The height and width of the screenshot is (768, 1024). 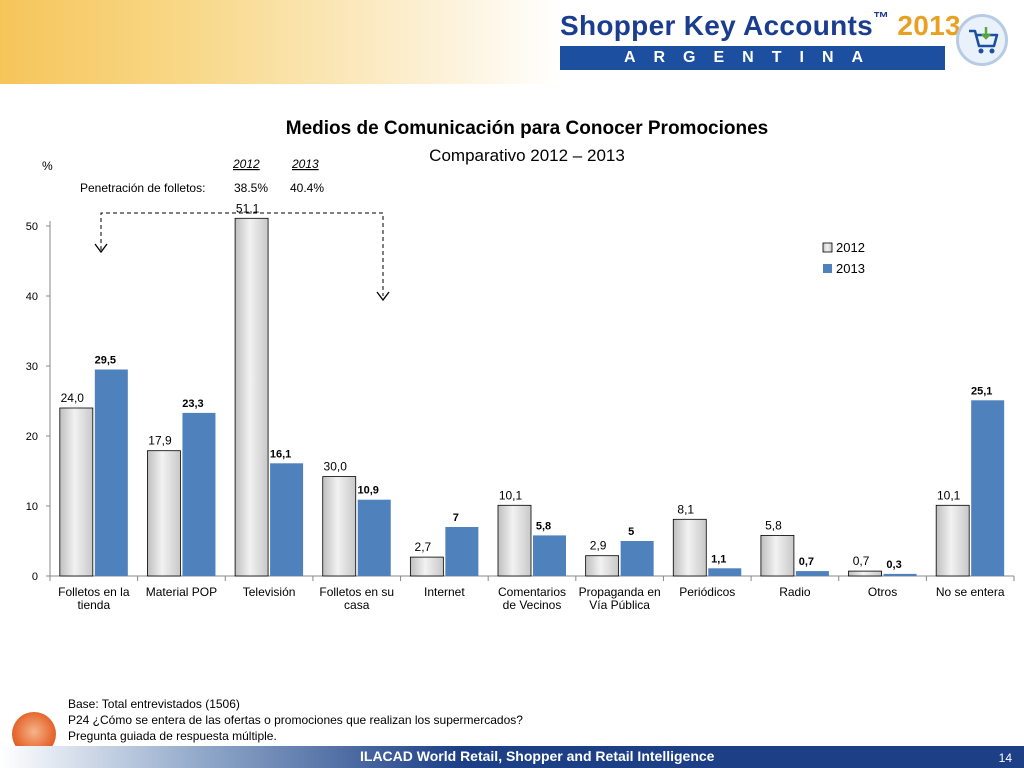 I want to click on data-label-2012: 2,7, so click(x=423, y=547).